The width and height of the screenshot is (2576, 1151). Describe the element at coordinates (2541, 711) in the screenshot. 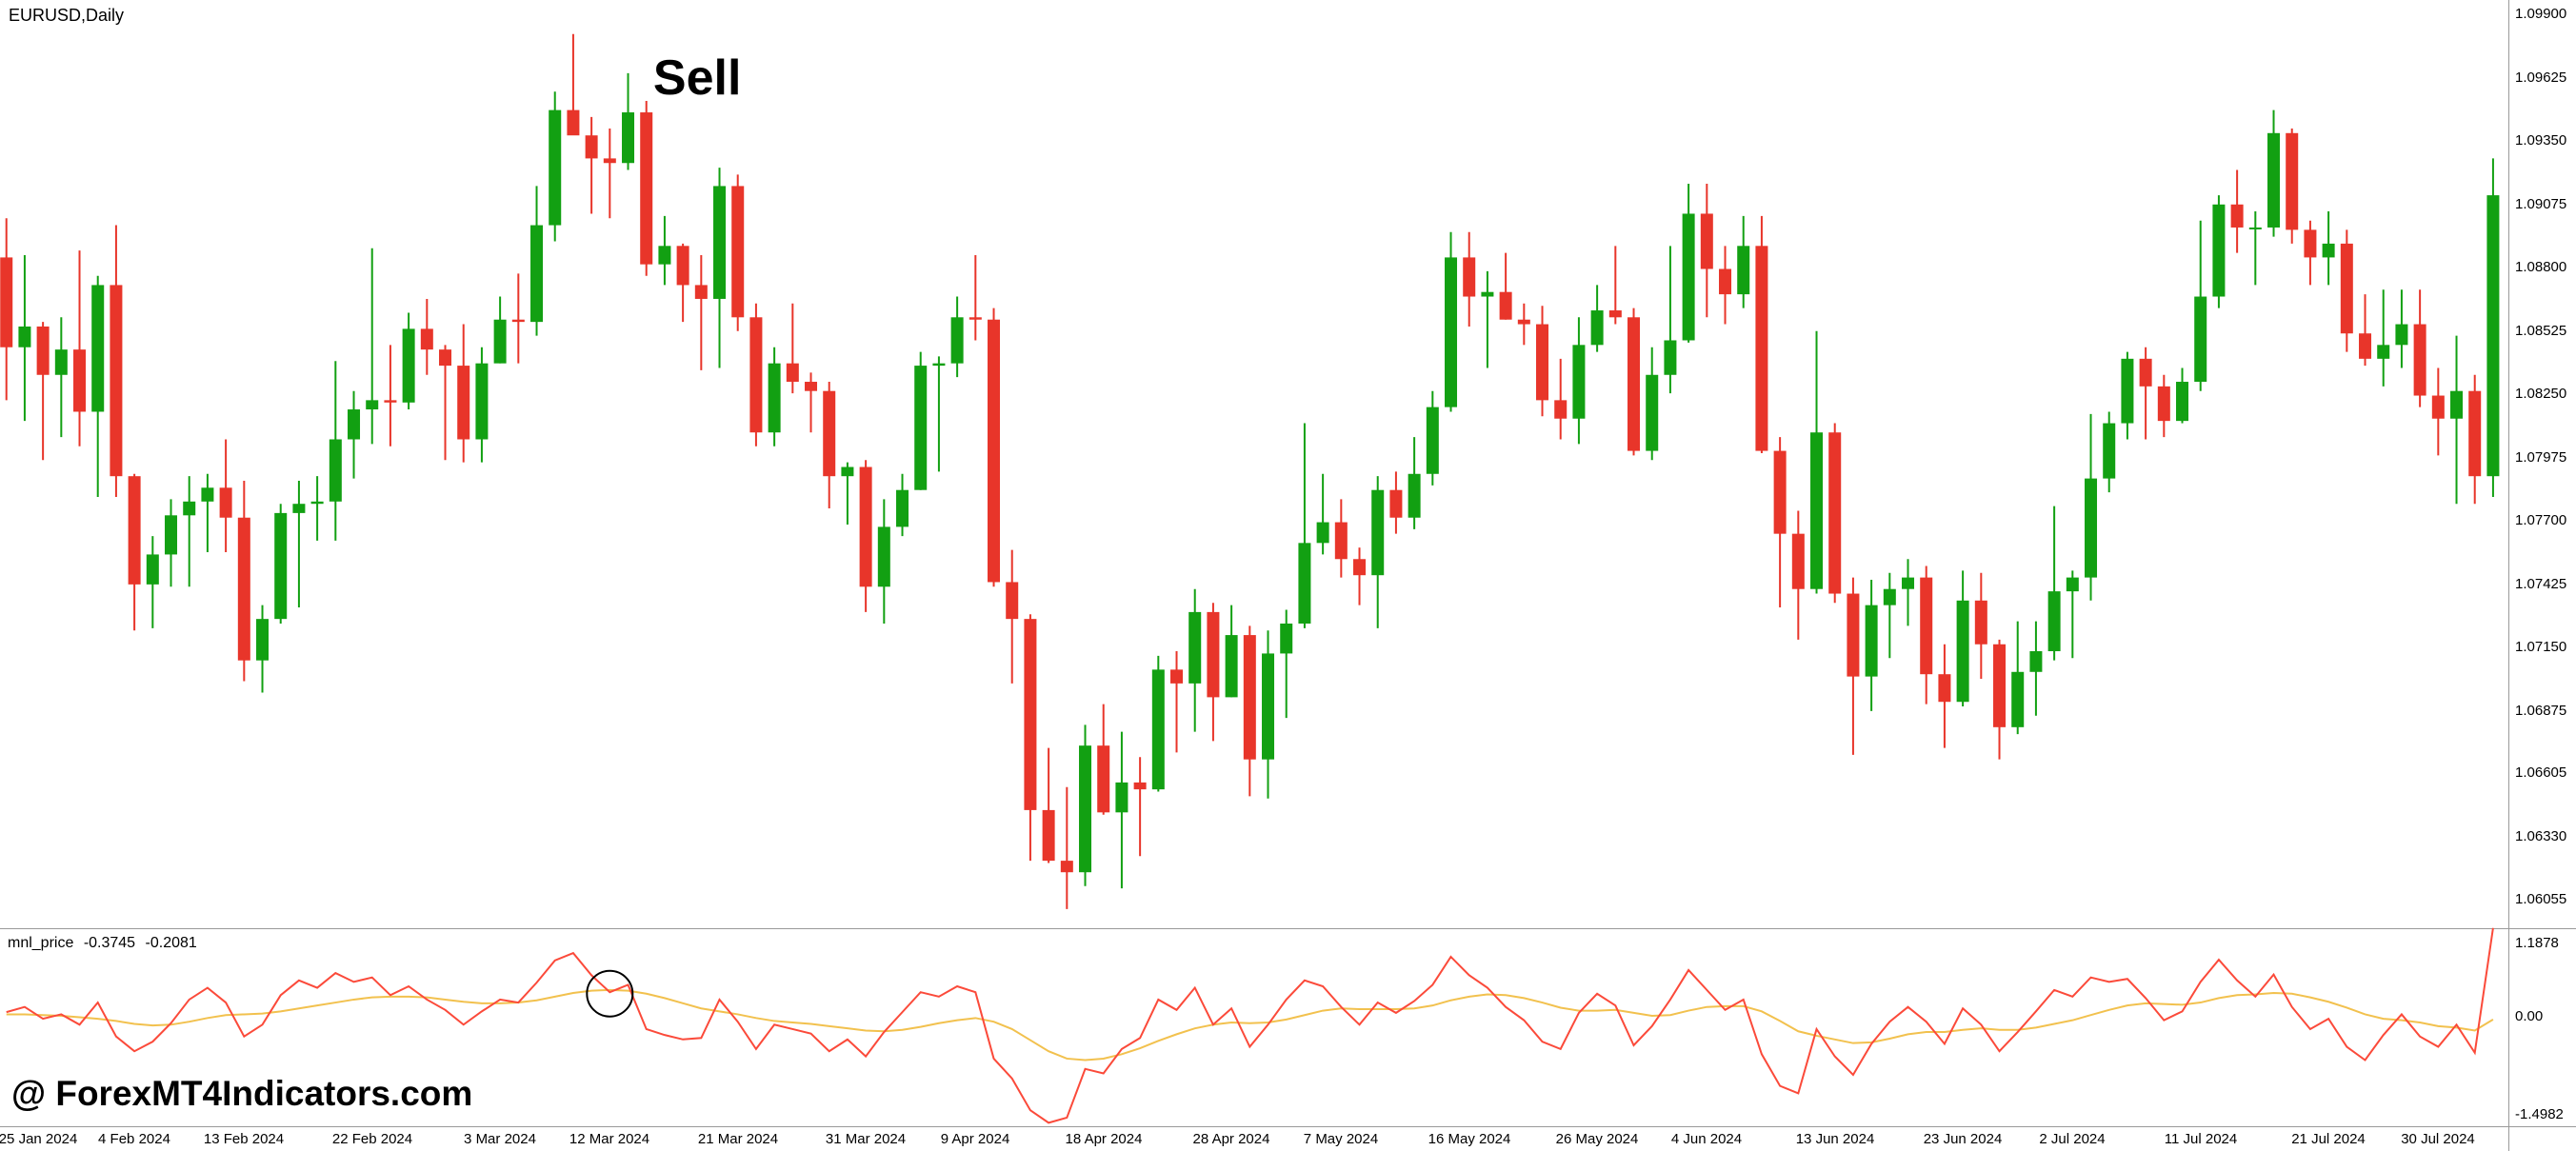

I see `price-axis-label: 1.06875` at that location.